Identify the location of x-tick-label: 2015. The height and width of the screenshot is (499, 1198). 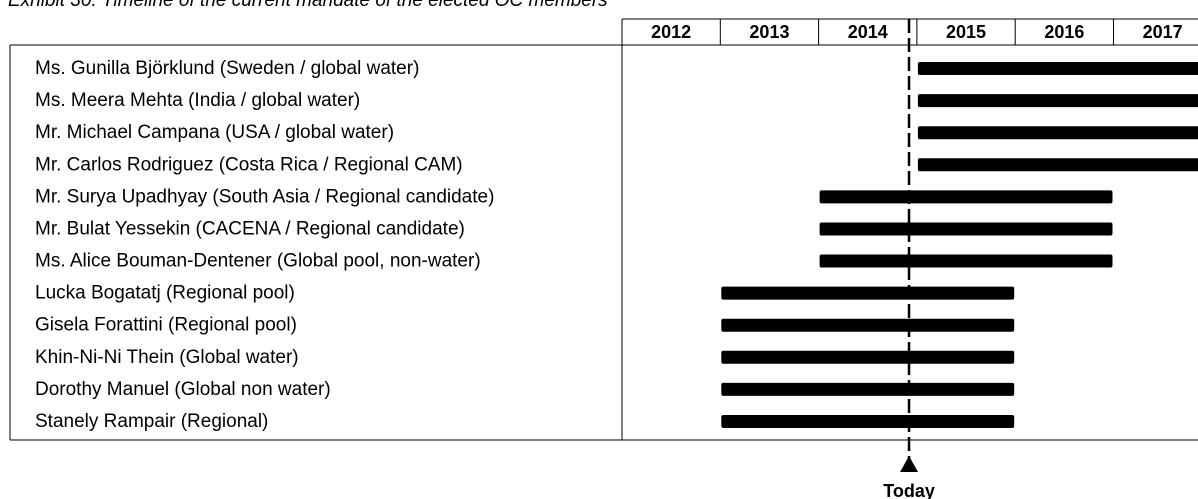
(966, 32).